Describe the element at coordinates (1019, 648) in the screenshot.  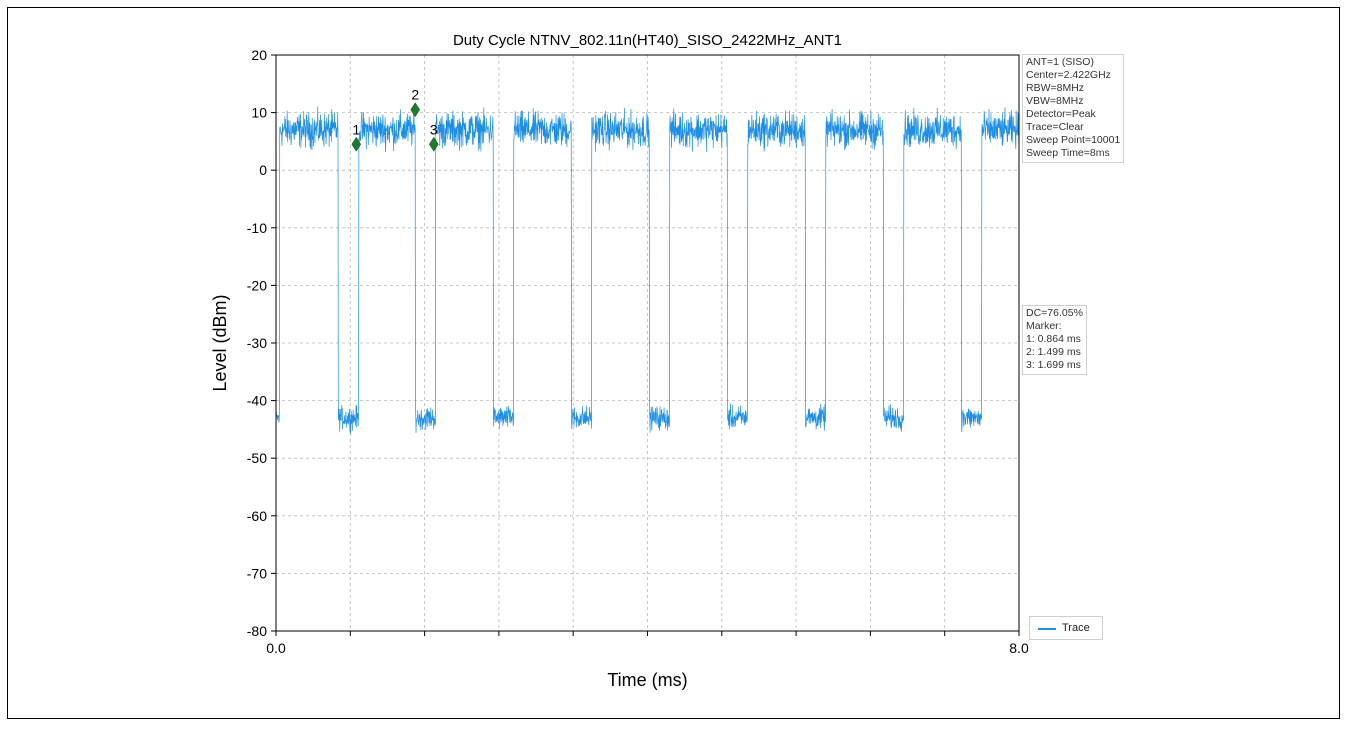
I see `x-tick-label: 8.0` at that location.